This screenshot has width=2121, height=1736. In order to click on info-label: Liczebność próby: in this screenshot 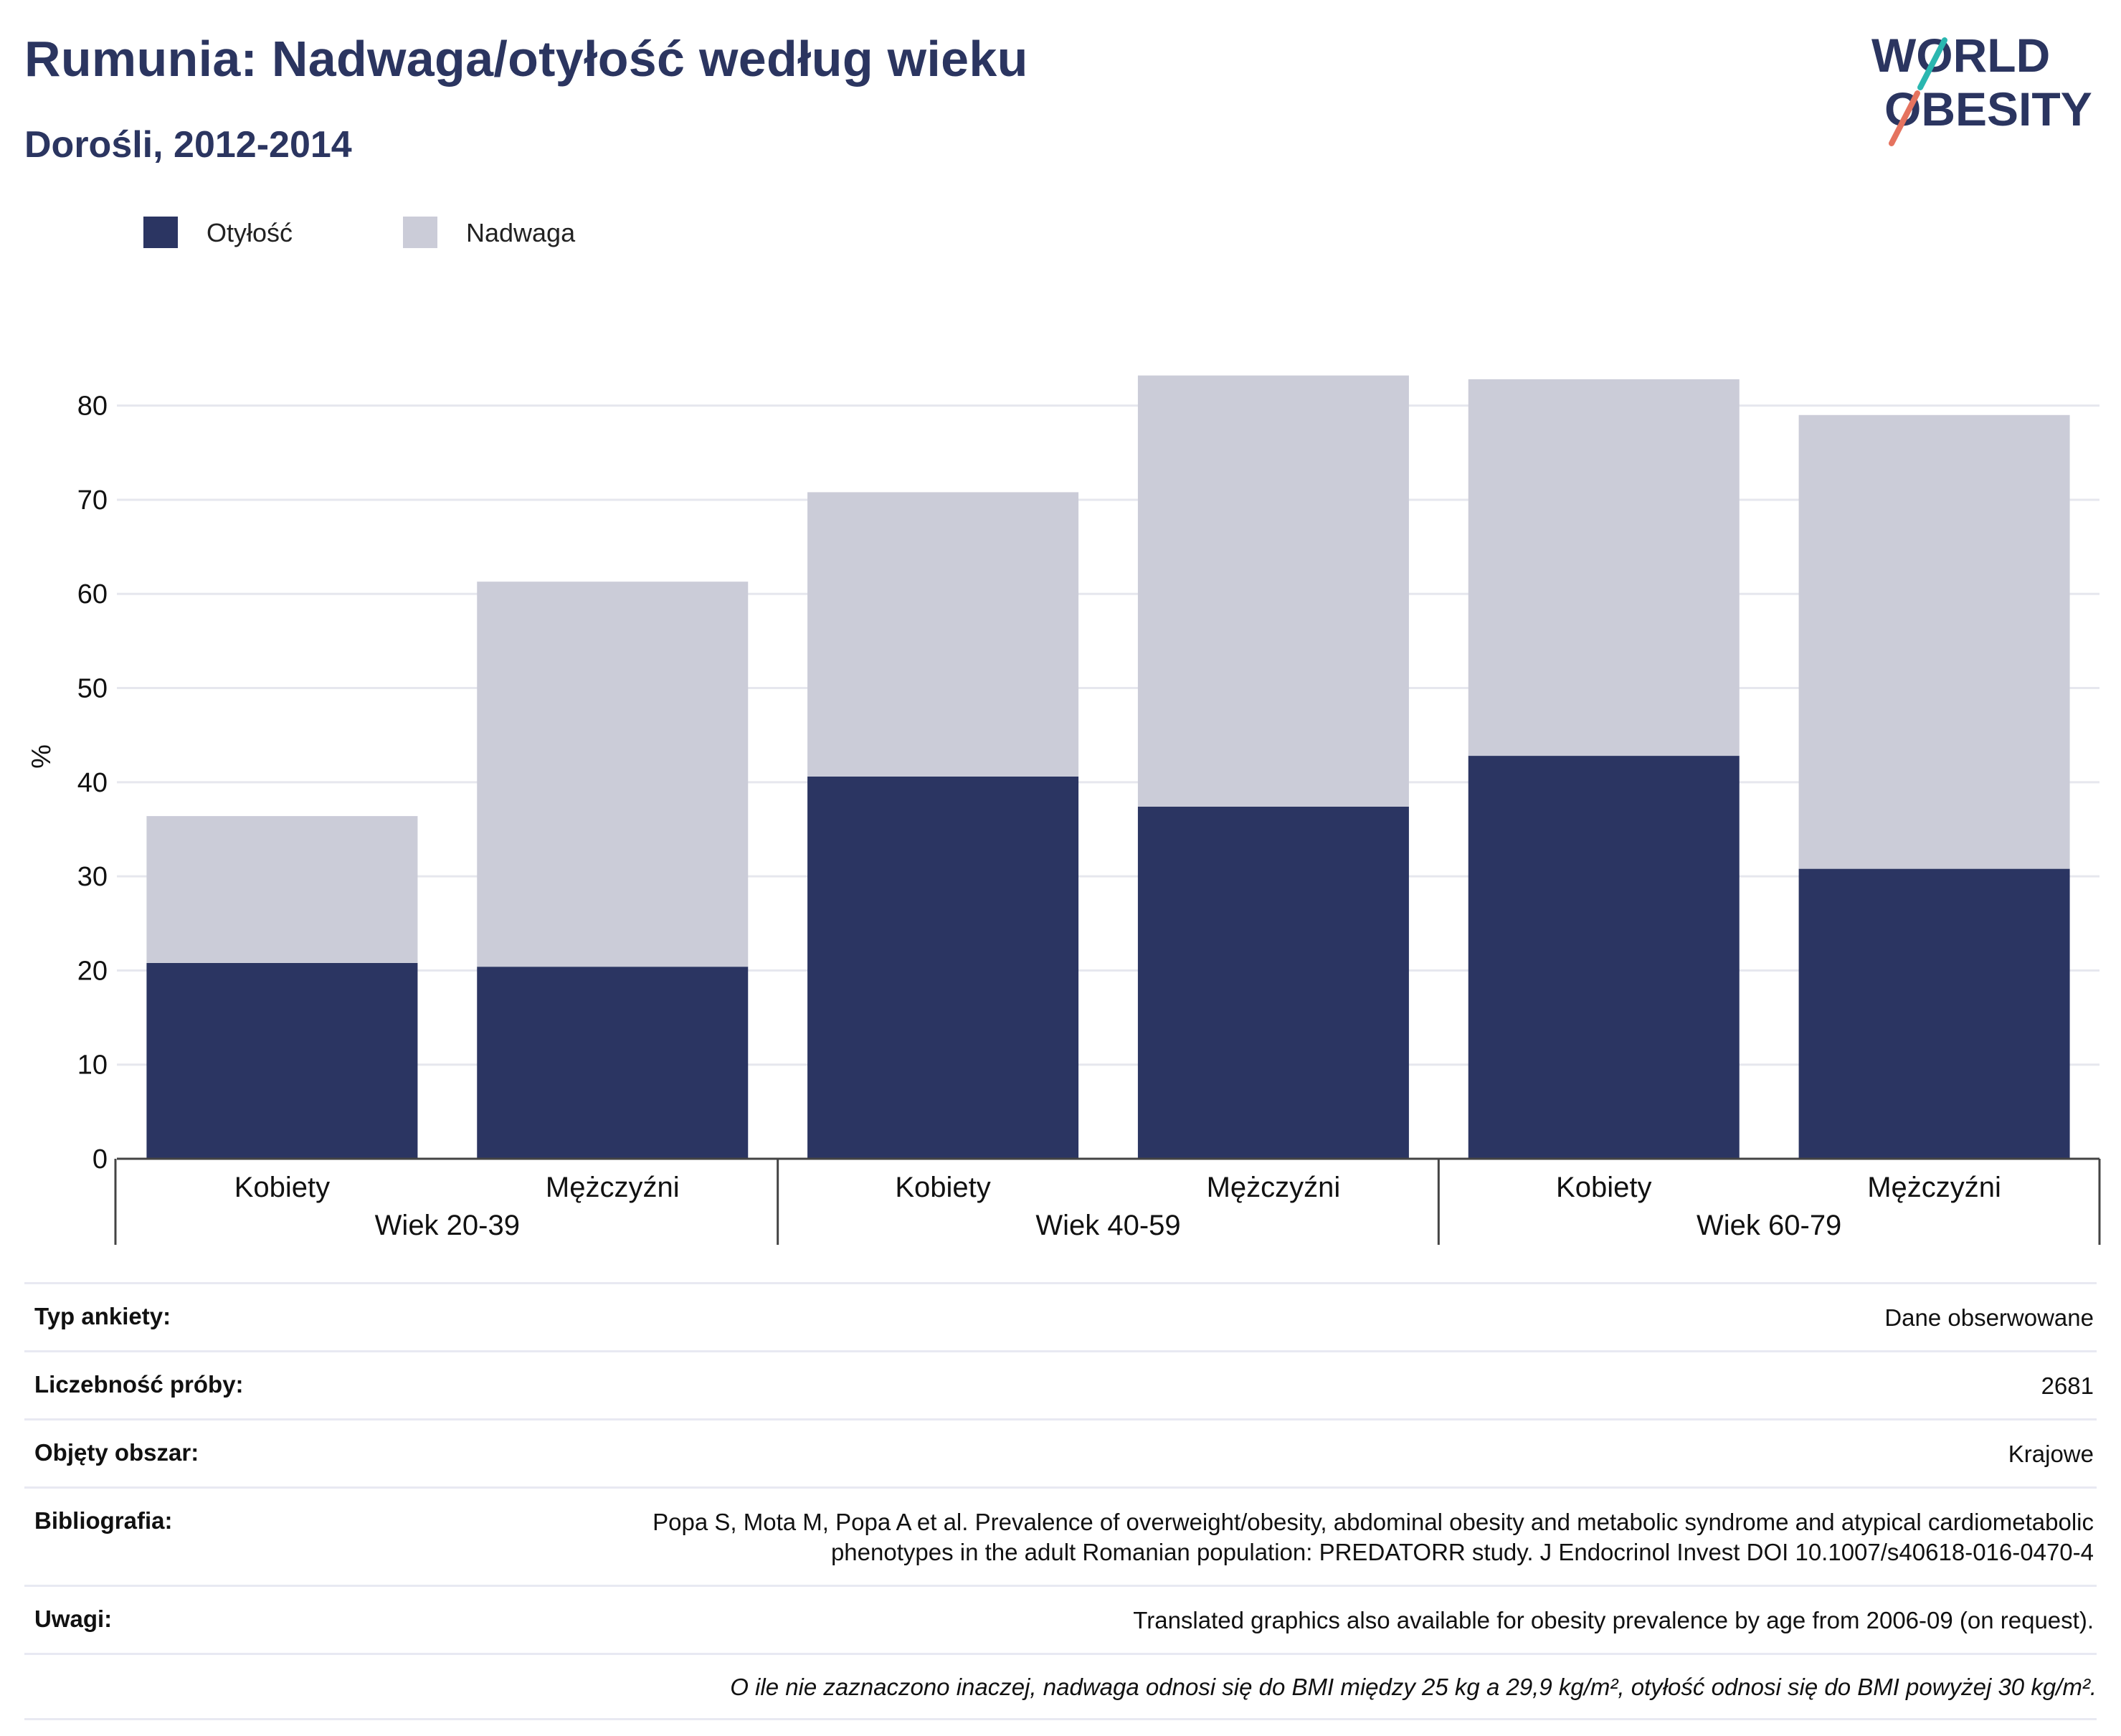, I will do `click(139, 1385)`.